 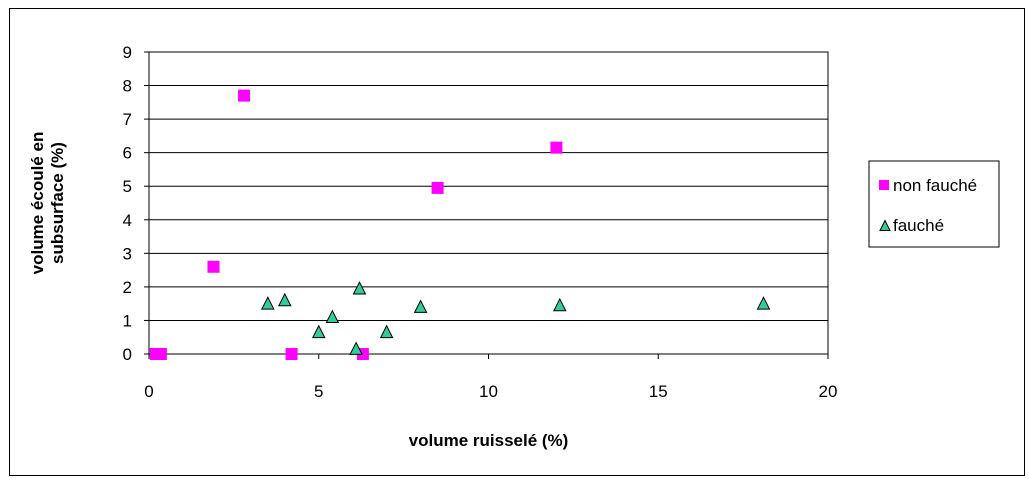 I want to click on y-axis-title-line-2: subsurface (%), so click(x=57, y=203).